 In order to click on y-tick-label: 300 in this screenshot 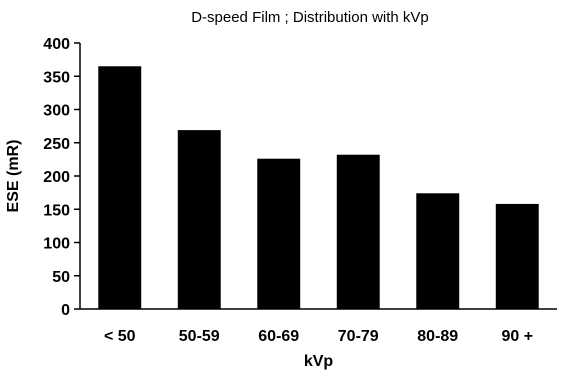, I will do `click(56, 111)`.